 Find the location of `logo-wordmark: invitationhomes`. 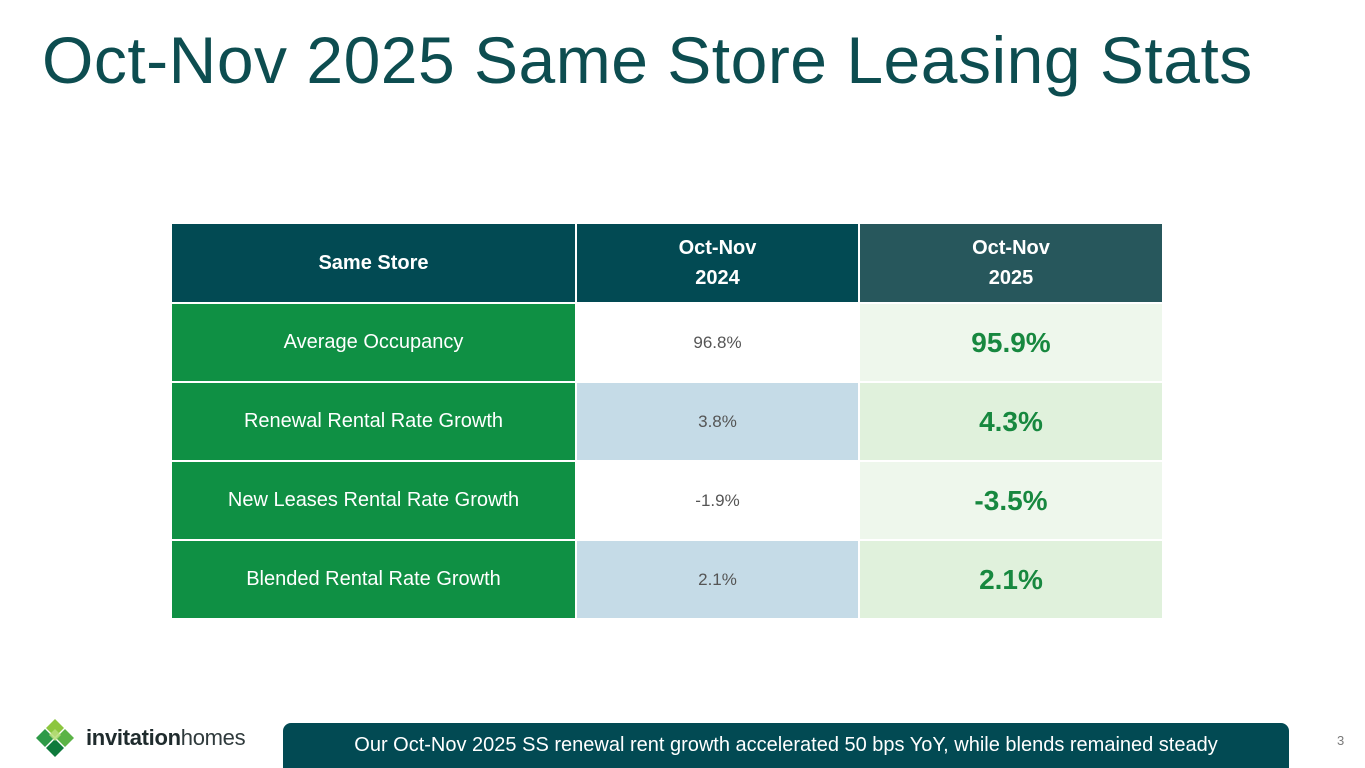

logo-wordmark: invitationhomes is located at coordinates (166, 738).